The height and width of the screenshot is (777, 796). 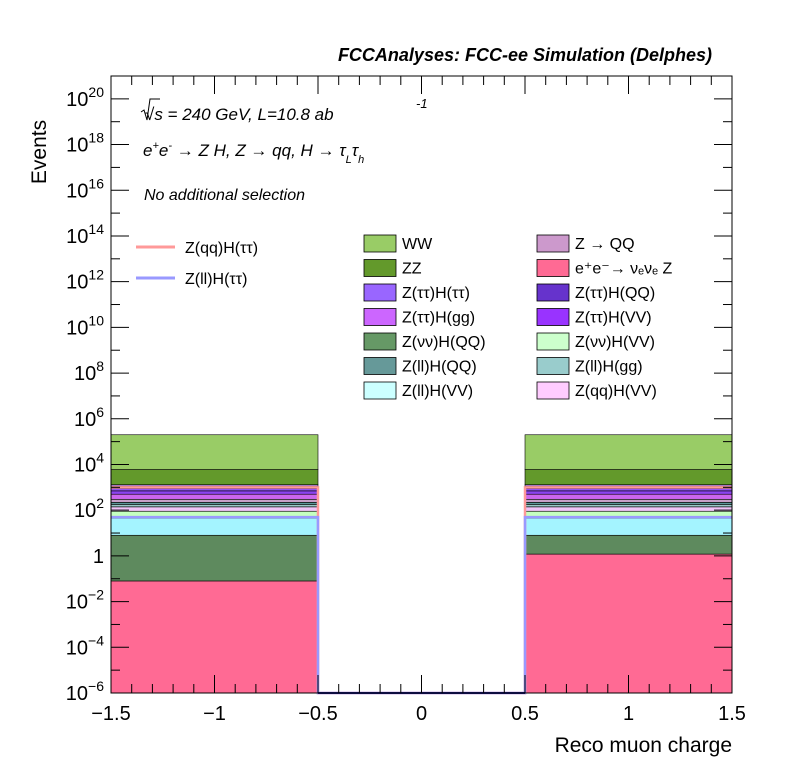 I want to click on y-tick-label: 10⁻⁴, so click(x=85, y=645).